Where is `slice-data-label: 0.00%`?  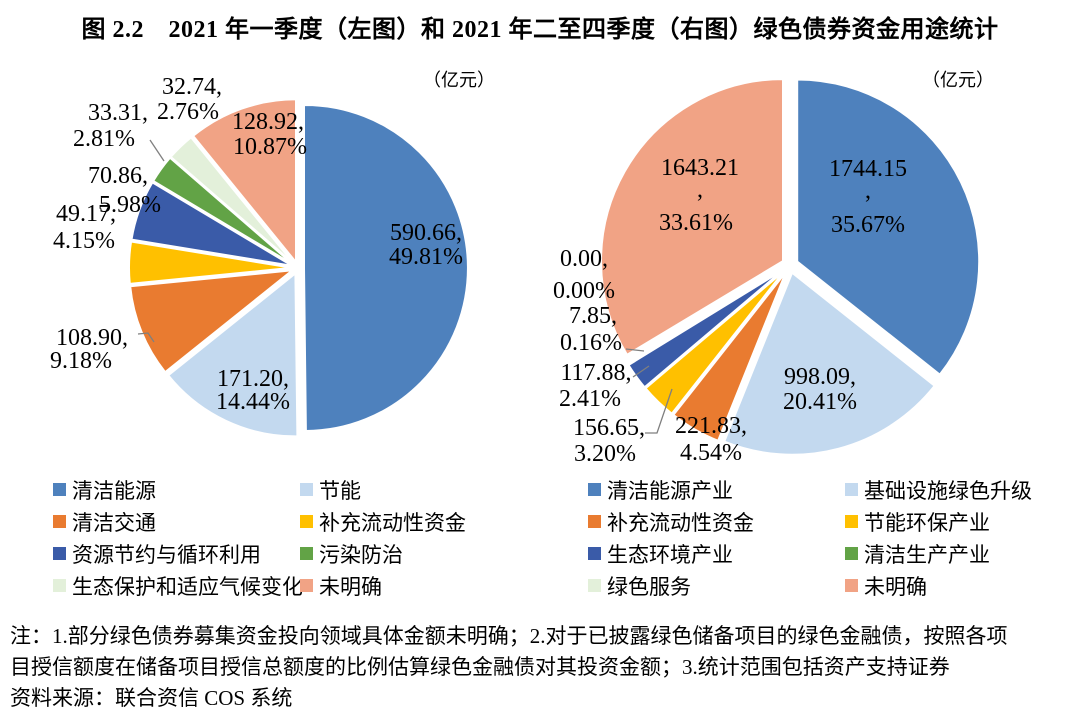
slice-data-label: 0.00% is located at coordinates (584, 291).